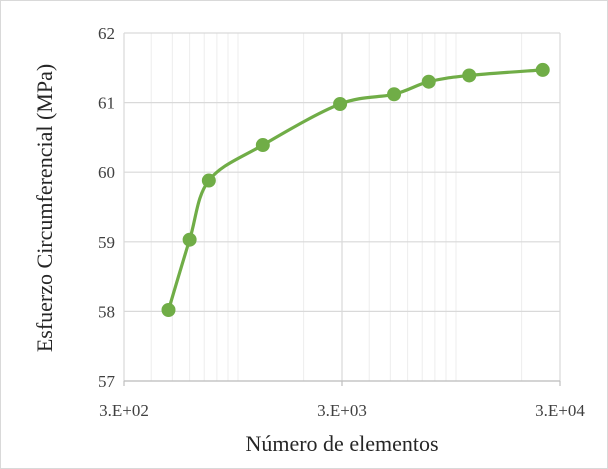 The image size is (608, 469). Describe the element at coordinates (106, 103) in the screenshot. I see `y-tick-label: 61` at that location.